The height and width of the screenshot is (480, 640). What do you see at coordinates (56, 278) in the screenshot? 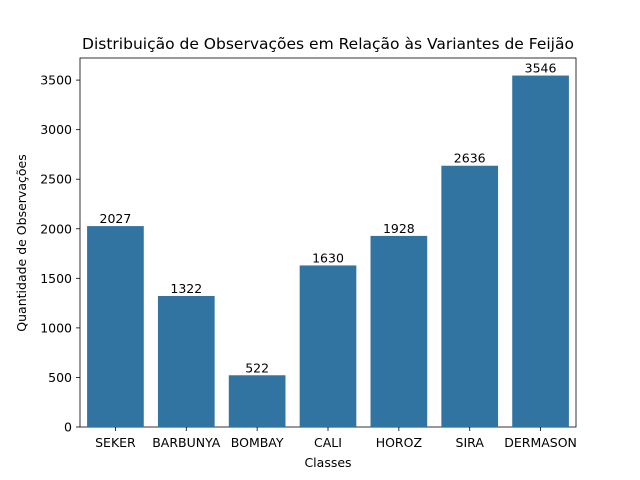
I see `y-tick-label: 1500` at bounding box center [56, 278].